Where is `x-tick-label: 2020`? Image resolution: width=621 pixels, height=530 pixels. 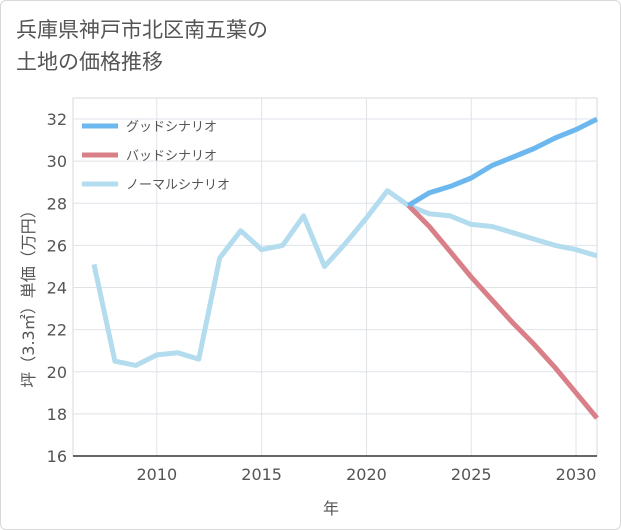 x-tick-label: 2020 is located at coordinates (366, 474).